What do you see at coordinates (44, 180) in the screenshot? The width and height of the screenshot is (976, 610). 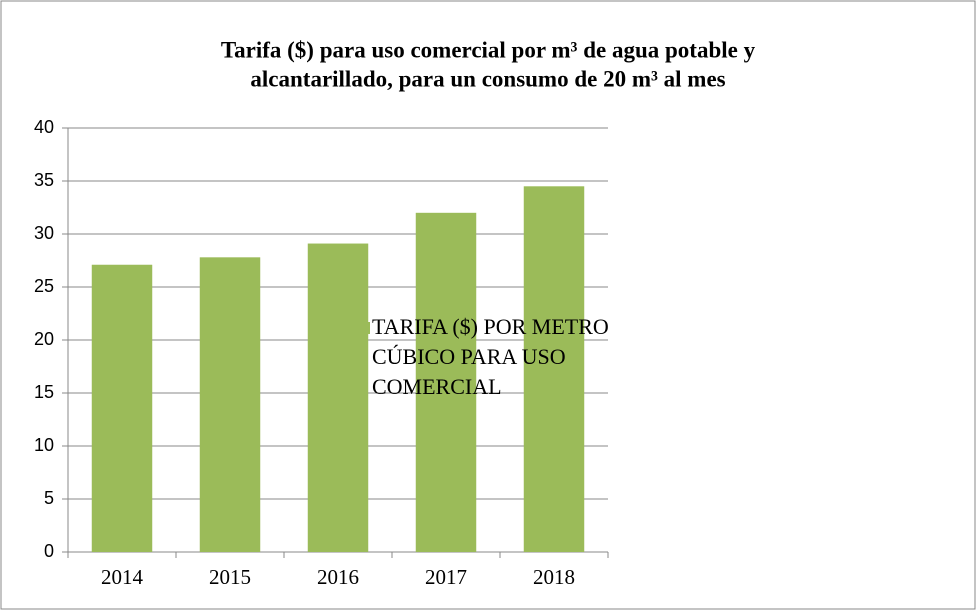 I see `y-tick-label: 35` at bounding box center [44, 180].